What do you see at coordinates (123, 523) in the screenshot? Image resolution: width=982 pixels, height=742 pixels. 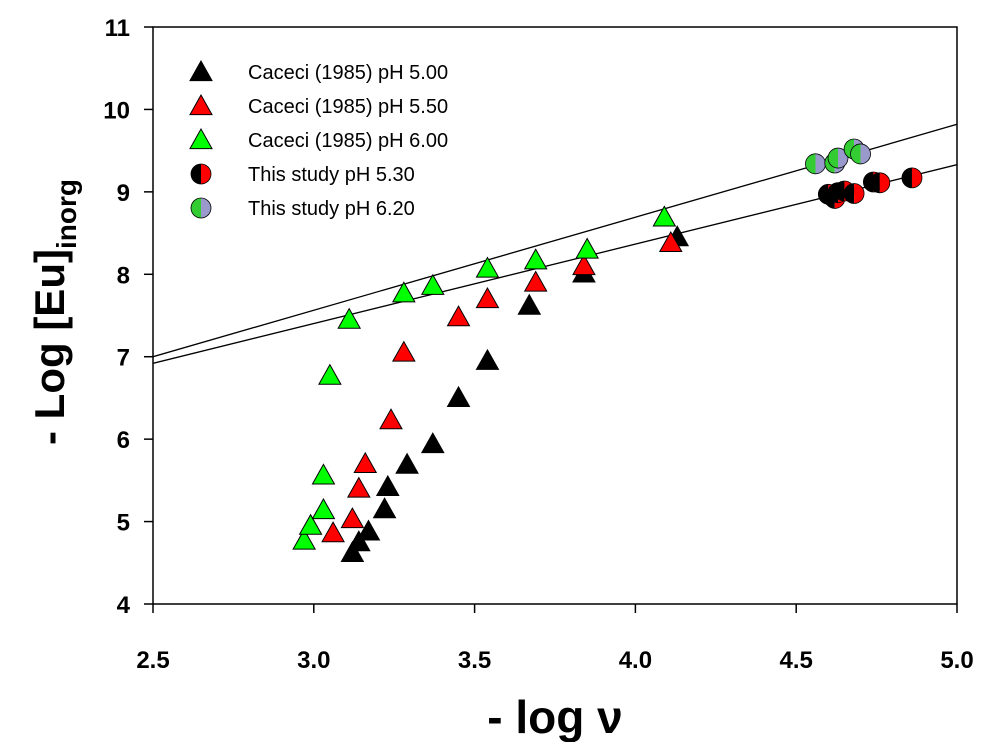 I see `y-tick-label: 5` at bounding box center [123, 523].